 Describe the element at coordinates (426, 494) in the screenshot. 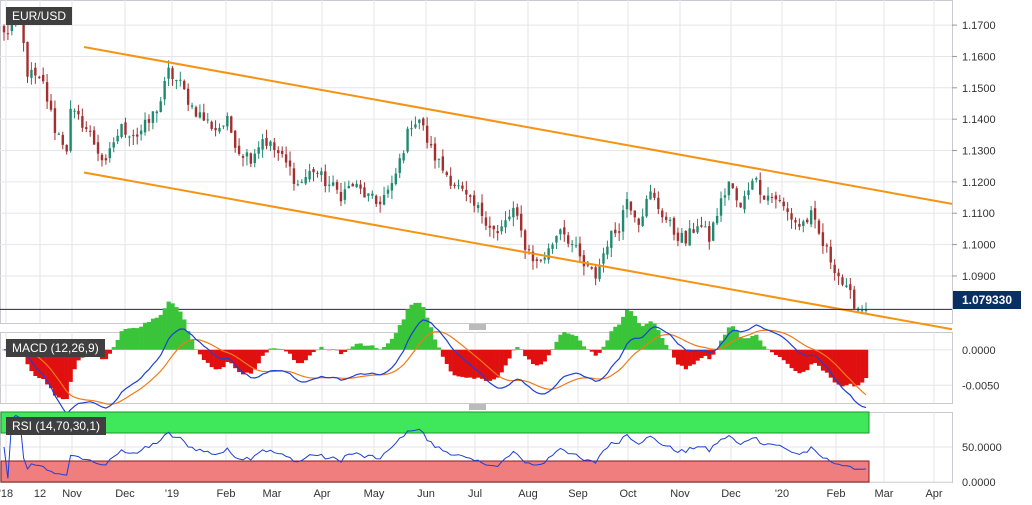

I see `x-tick-label: Jun` at that location.